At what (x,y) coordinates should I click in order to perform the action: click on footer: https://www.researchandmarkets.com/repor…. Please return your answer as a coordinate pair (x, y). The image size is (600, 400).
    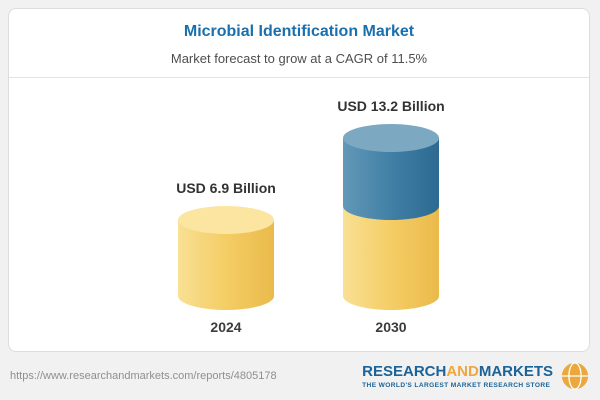
    Looking at the image, I should click on (300, 376).